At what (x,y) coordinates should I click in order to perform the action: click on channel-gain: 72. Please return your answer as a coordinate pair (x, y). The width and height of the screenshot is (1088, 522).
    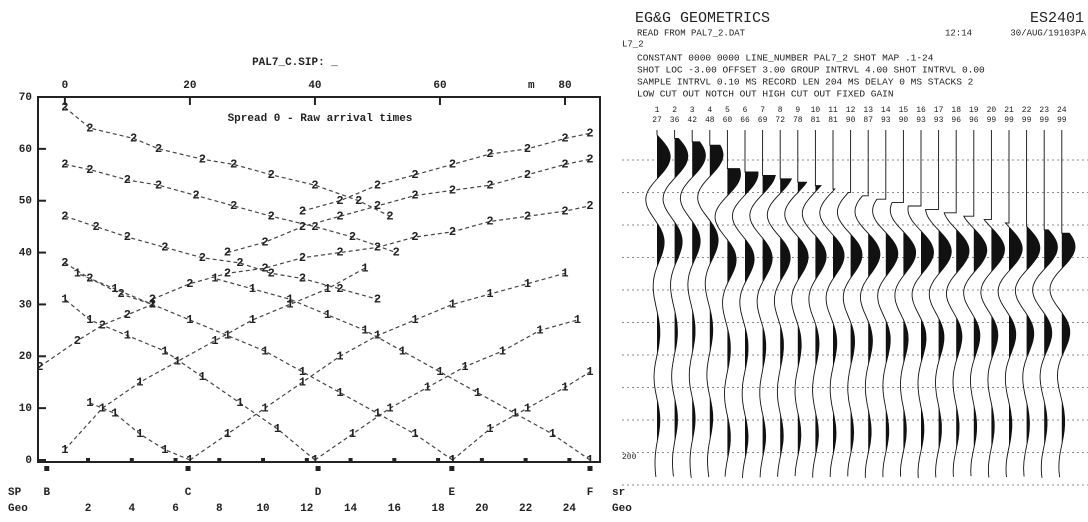
    Looking at the image, I should click on (780, 120).